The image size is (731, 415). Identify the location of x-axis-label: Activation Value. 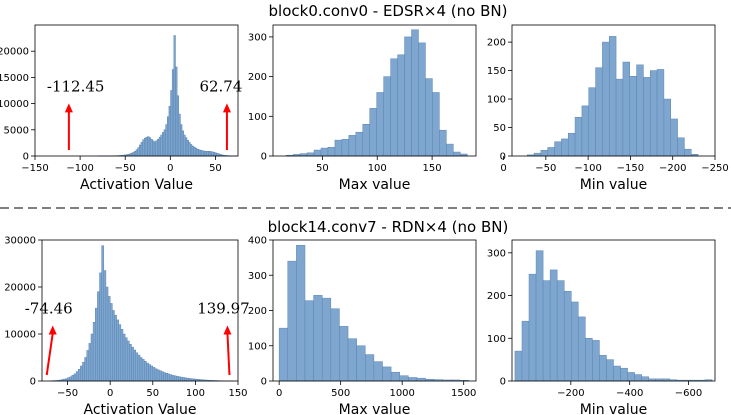
(136, 185).